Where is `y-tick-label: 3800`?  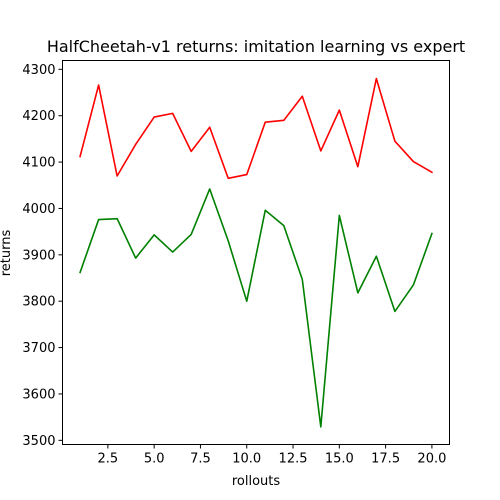 y-tick-label: 3800 is located at coordinates (38, 302).